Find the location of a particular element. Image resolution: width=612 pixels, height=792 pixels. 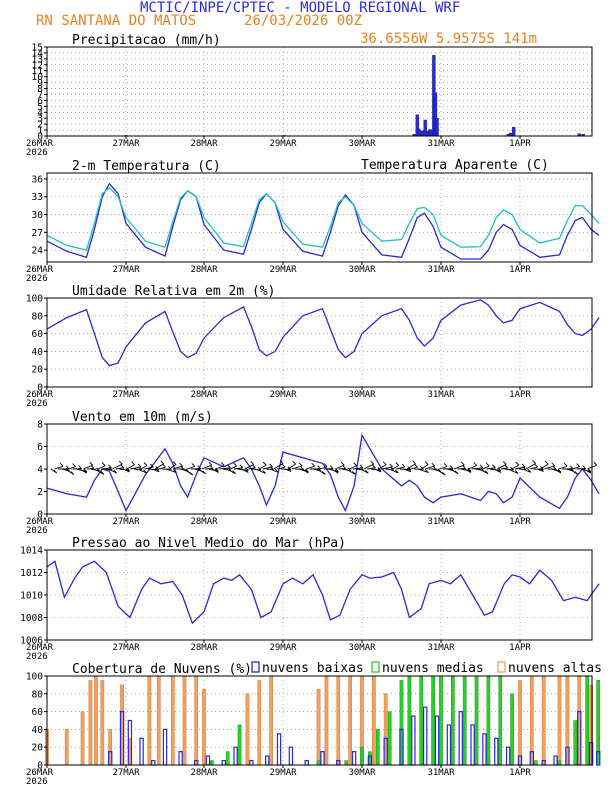

y-tick-label: 15 is located at coordinates (37, 48).